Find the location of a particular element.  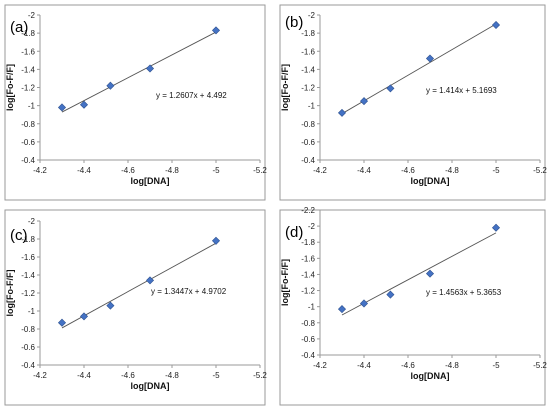

equation-label: y = 1.414x + 5.1693 is located at coordinates (461, 90).